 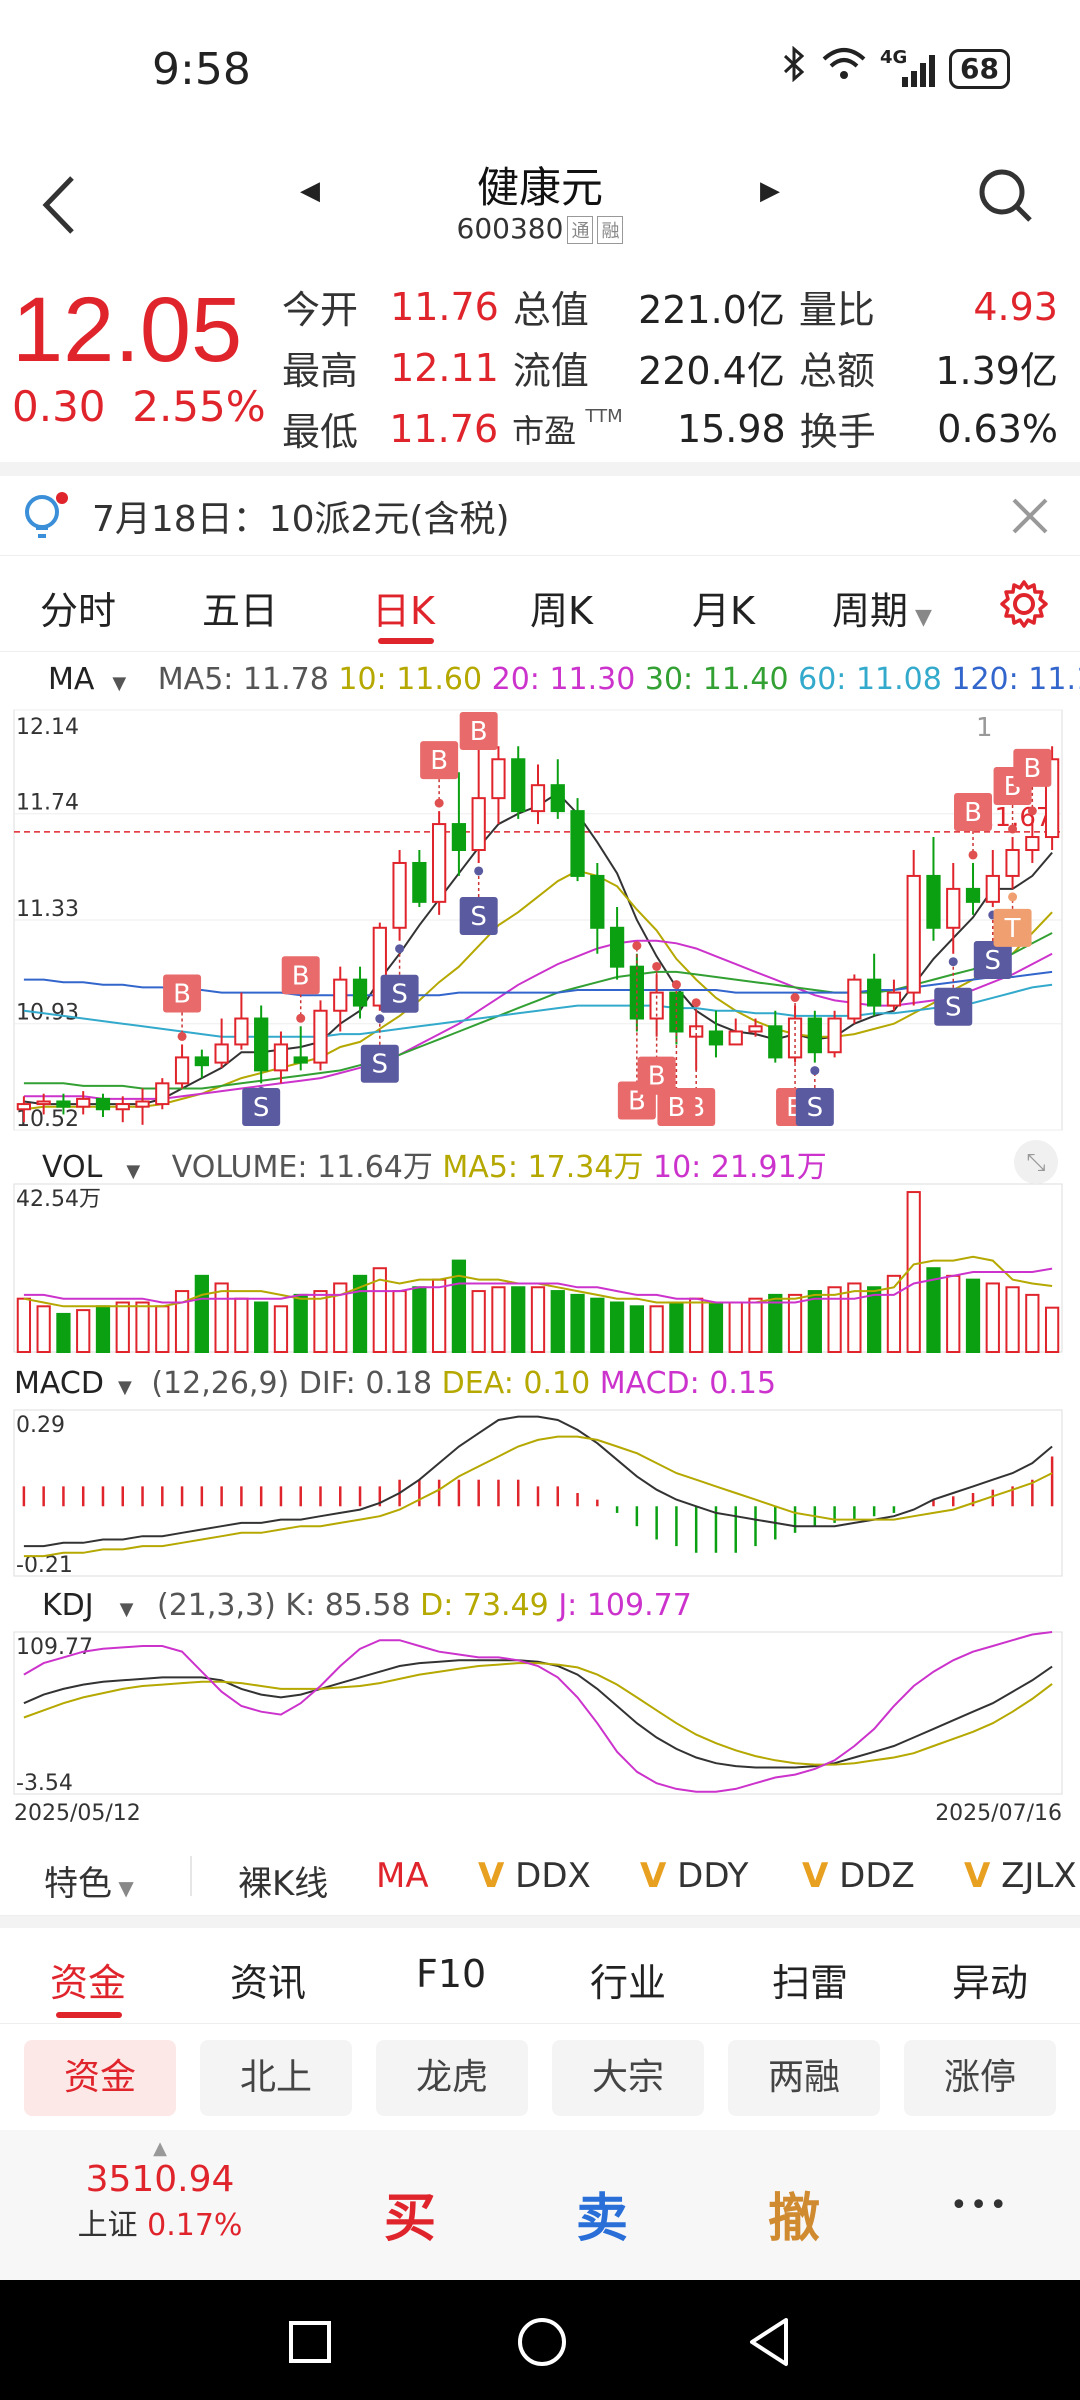 I want to click on back-button, so click(x=63, y=205).